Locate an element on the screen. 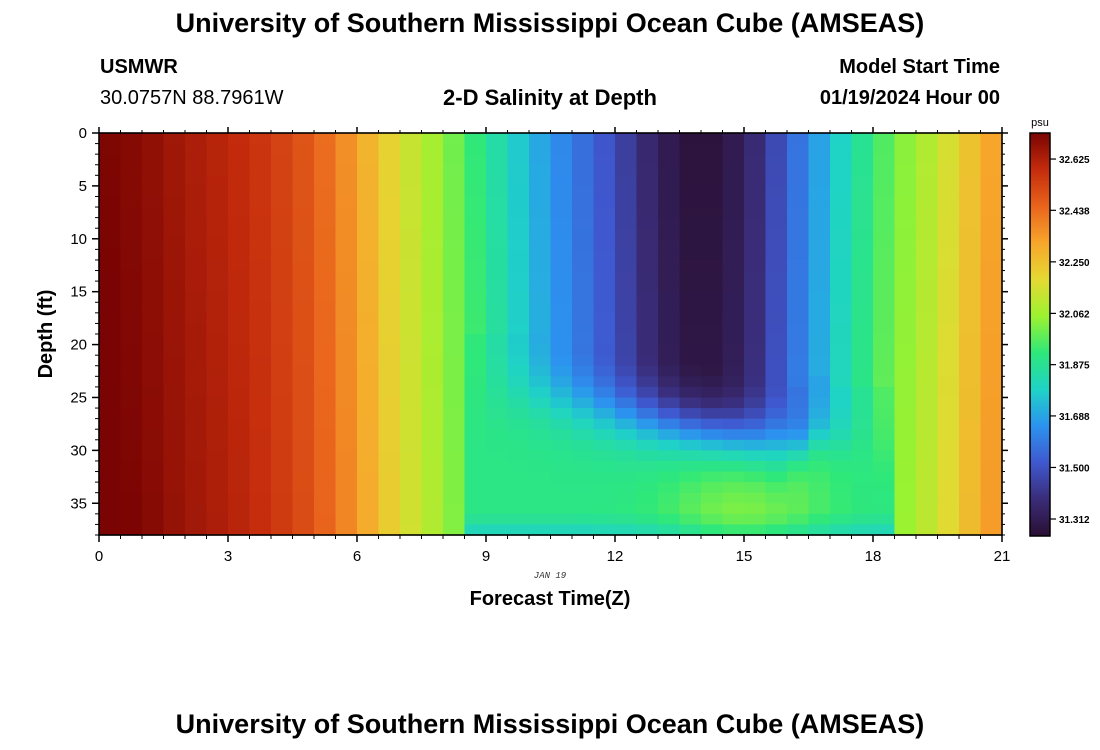  y-tick-label: 10 is located at coordinates (78, 239).